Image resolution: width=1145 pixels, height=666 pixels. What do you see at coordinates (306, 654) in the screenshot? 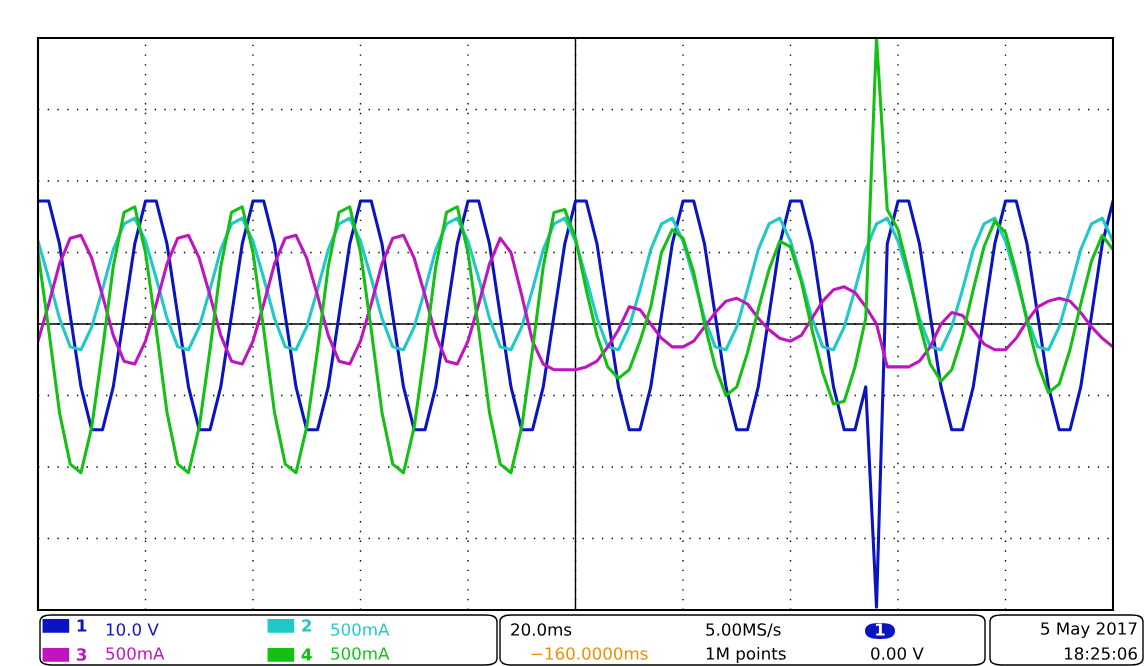
I see `legend-label: 4` at bounding box center [306, 654].